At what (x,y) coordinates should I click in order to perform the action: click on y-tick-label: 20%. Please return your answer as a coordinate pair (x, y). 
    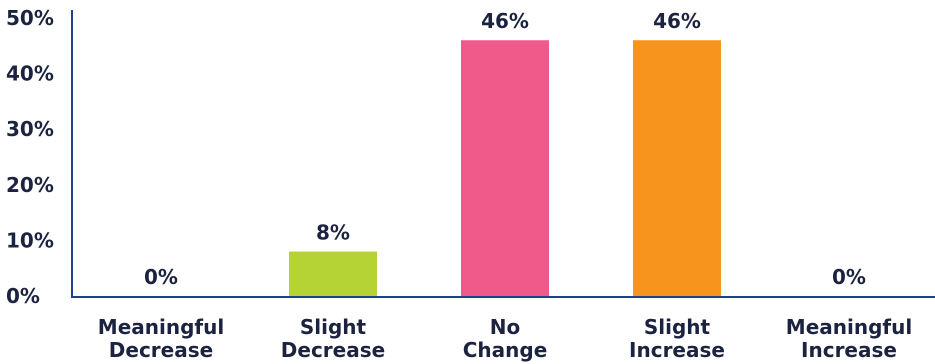
    Looking at the image, I should click on (30, 185).